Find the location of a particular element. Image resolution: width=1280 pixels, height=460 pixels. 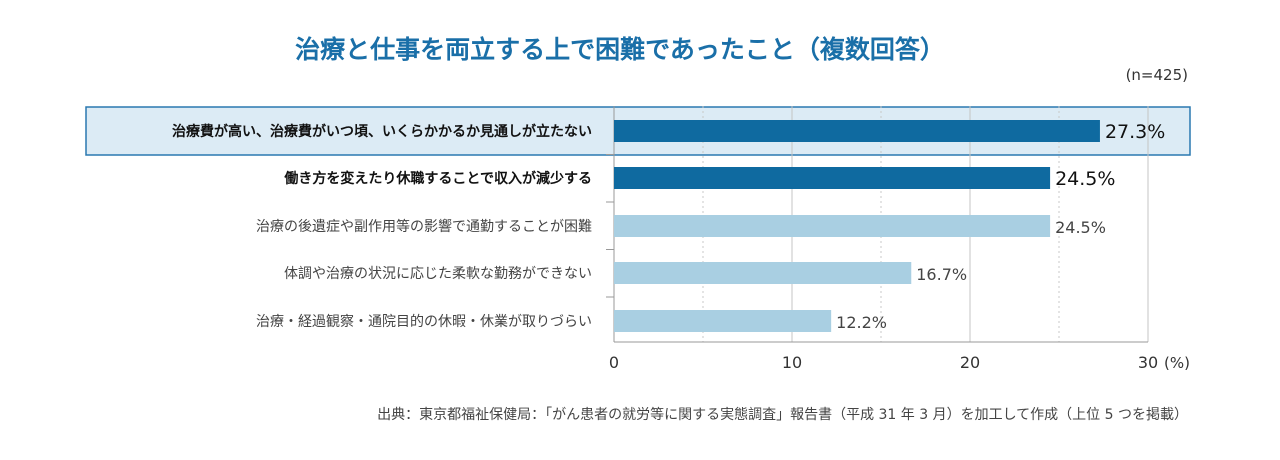

category-label: 治療・経過観察・通院目的の休暇・休業が取りづらい is located at coordinates (424, 321).